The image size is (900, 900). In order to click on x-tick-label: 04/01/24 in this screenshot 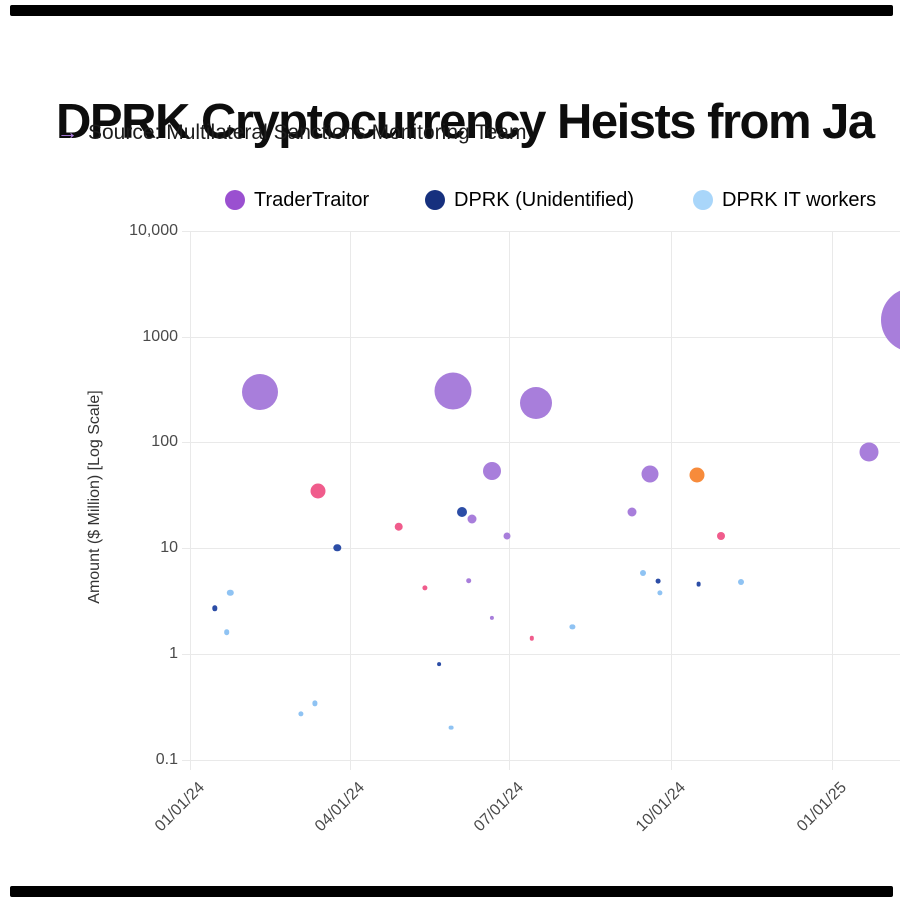, I will do `click(339, 807)`.